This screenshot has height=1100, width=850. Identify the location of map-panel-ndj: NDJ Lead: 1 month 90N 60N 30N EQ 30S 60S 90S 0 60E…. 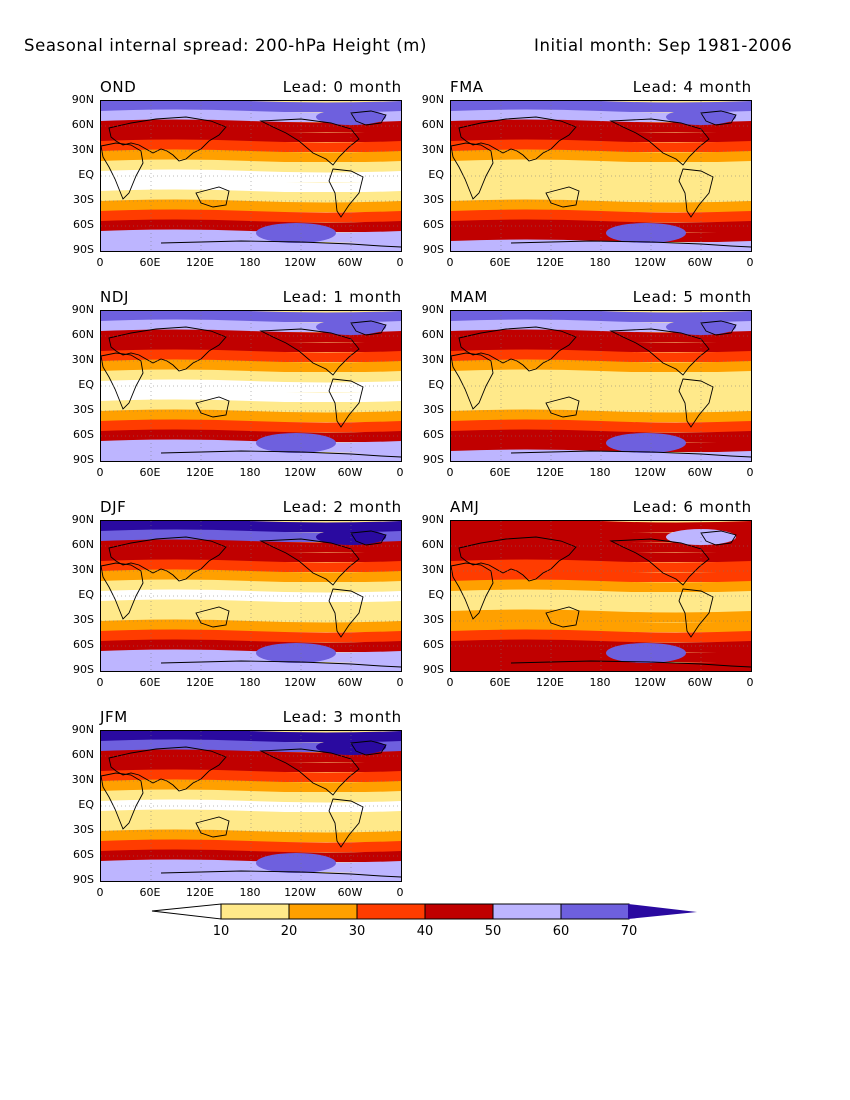
(238, 383).